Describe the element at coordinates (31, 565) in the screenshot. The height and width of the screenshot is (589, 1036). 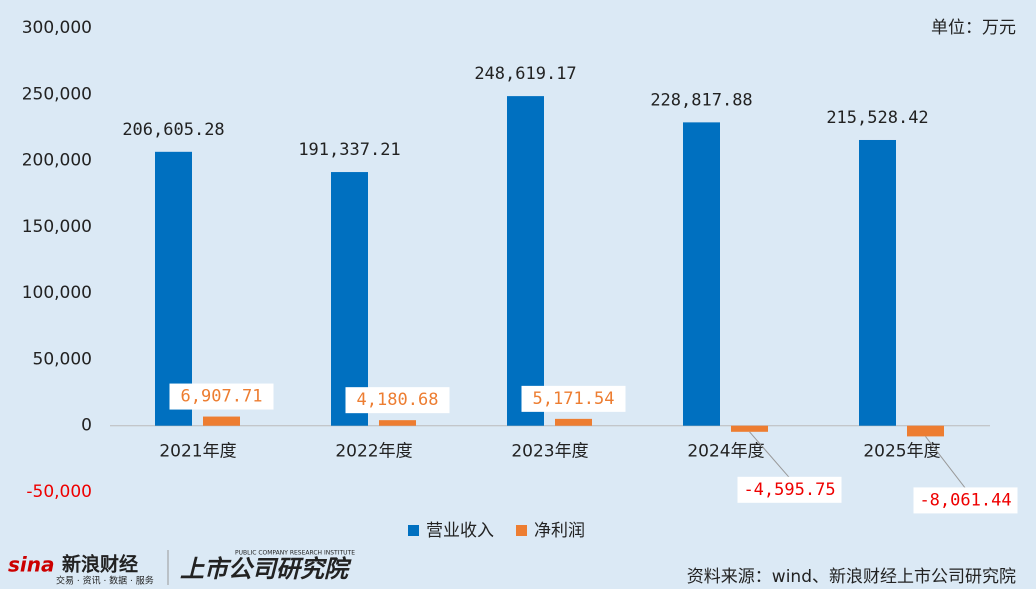
I see `brand-logo: sina` at that location.